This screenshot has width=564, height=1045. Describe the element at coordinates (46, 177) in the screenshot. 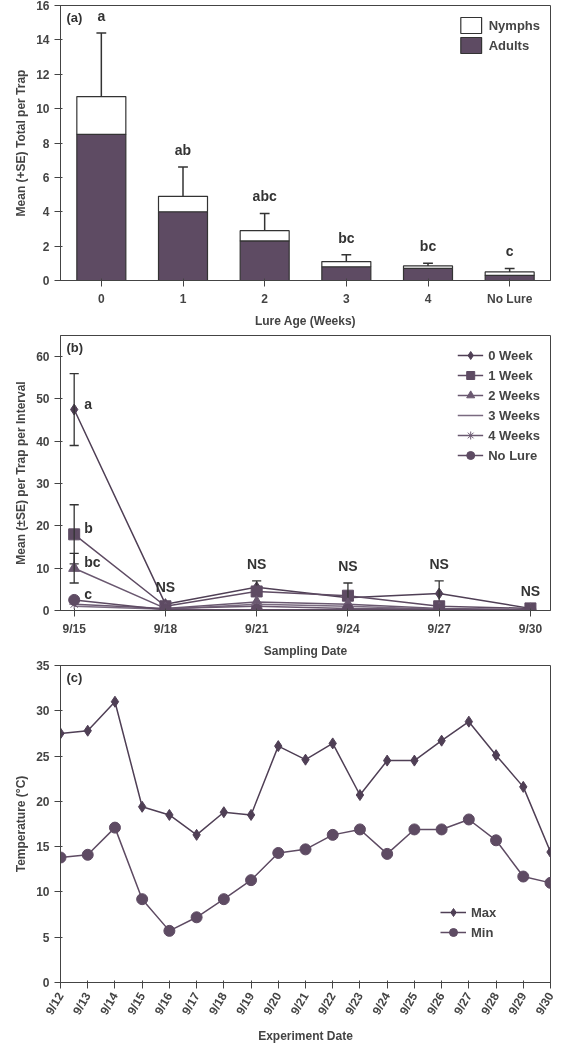

I see `y-tick-label: 6` at that location.